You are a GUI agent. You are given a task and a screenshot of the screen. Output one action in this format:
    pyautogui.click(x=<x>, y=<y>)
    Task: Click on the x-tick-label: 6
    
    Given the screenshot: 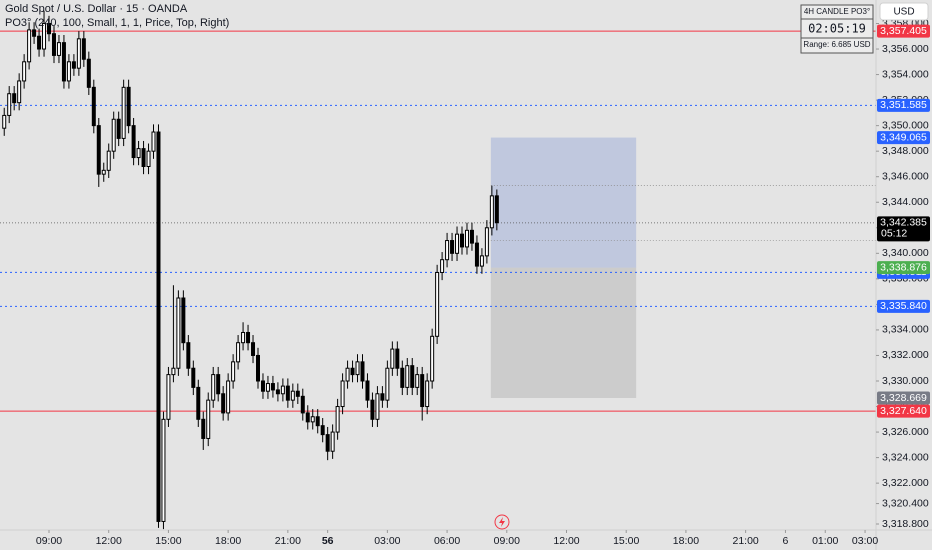 What is the action you would take?
    pyautogui.click(x=786, y=541)
    